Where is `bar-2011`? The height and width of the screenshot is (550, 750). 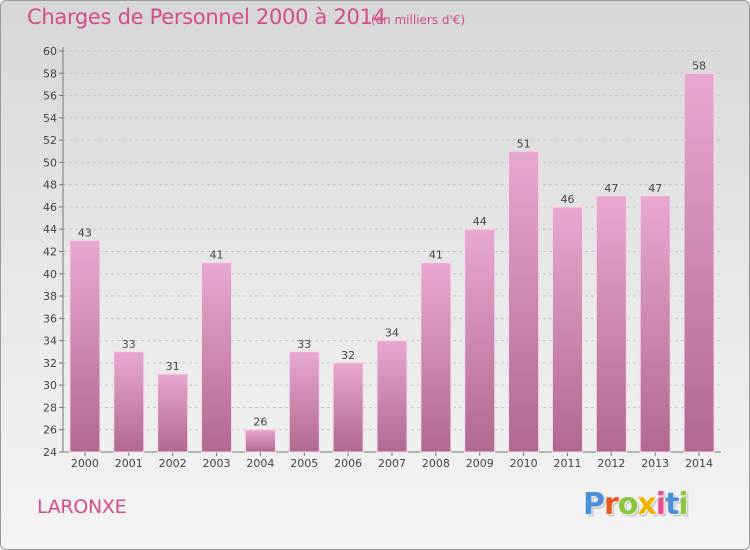
bar-2011 is located at coordinates (567, 329).